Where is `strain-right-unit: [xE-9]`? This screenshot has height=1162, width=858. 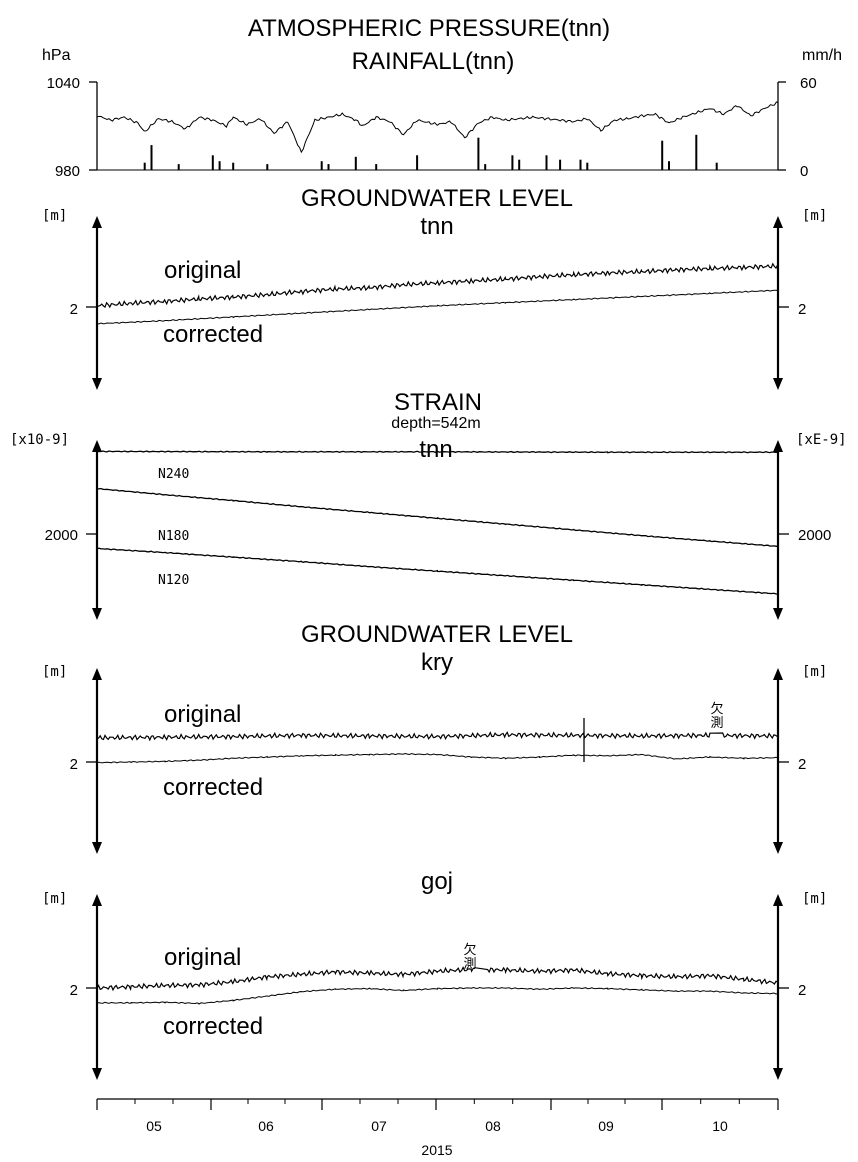
strain-right-unit: [xE-9] is located at coordinates (821, 440).